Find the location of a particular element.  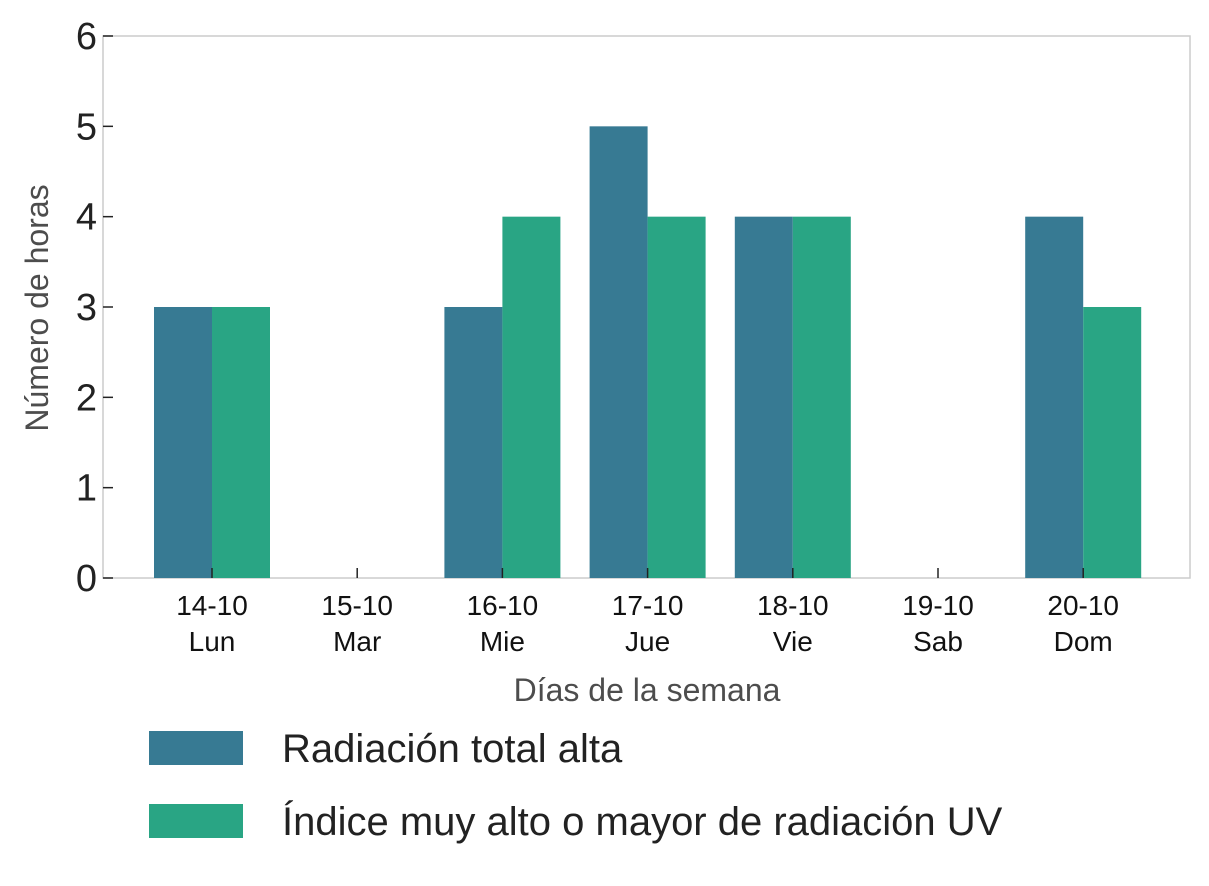

x-tick-label: 15-10 Mar is located at coordinates (357, 623).